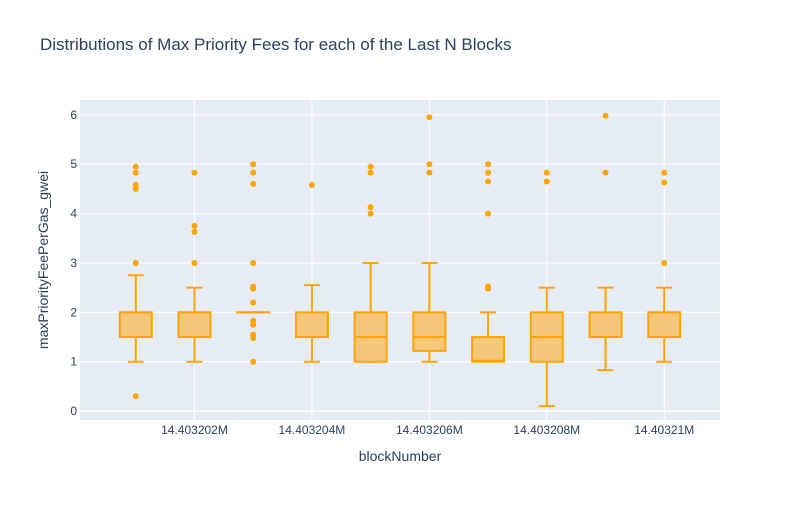  Describe the element at coordinates (73, 115) in the screenshot. I see `y-tick-label: 6` at that location.